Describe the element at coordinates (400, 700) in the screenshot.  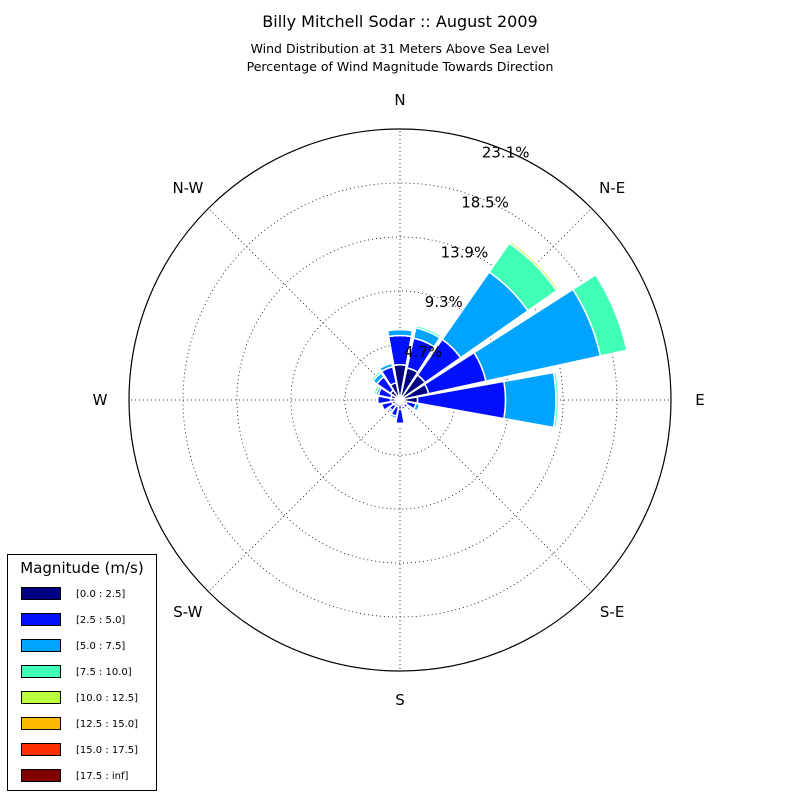
I see `direction-label: S` at that location.